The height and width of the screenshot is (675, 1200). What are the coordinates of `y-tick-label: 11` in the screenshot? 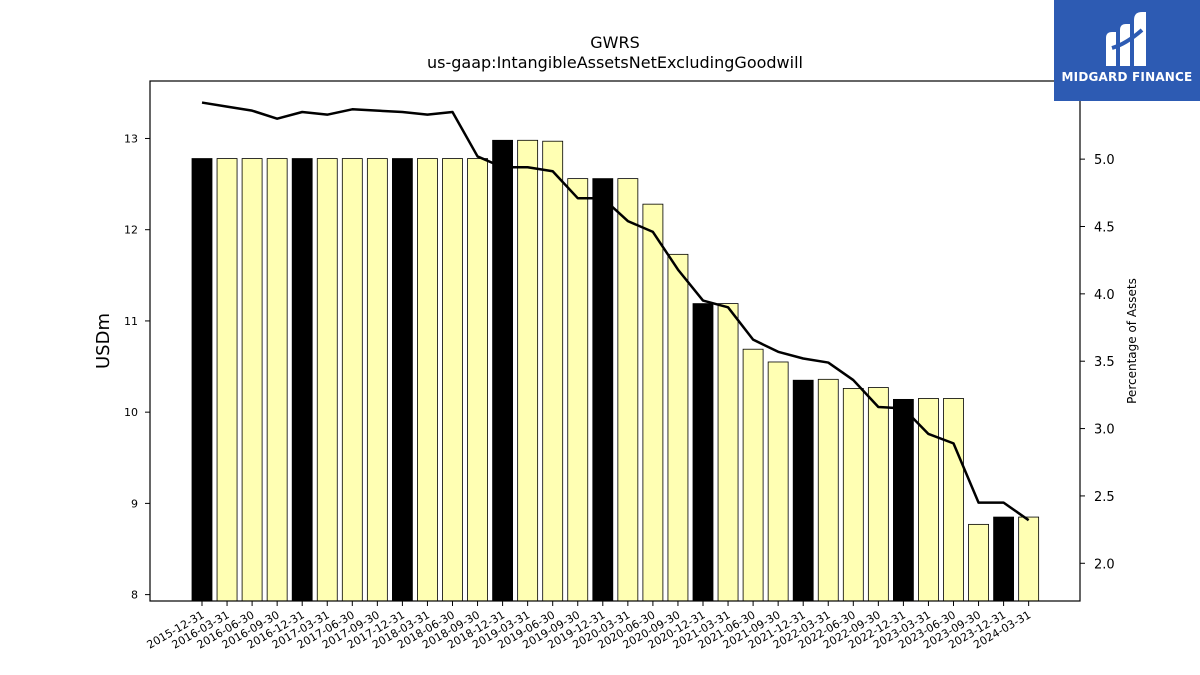 It's located at (131, 321).